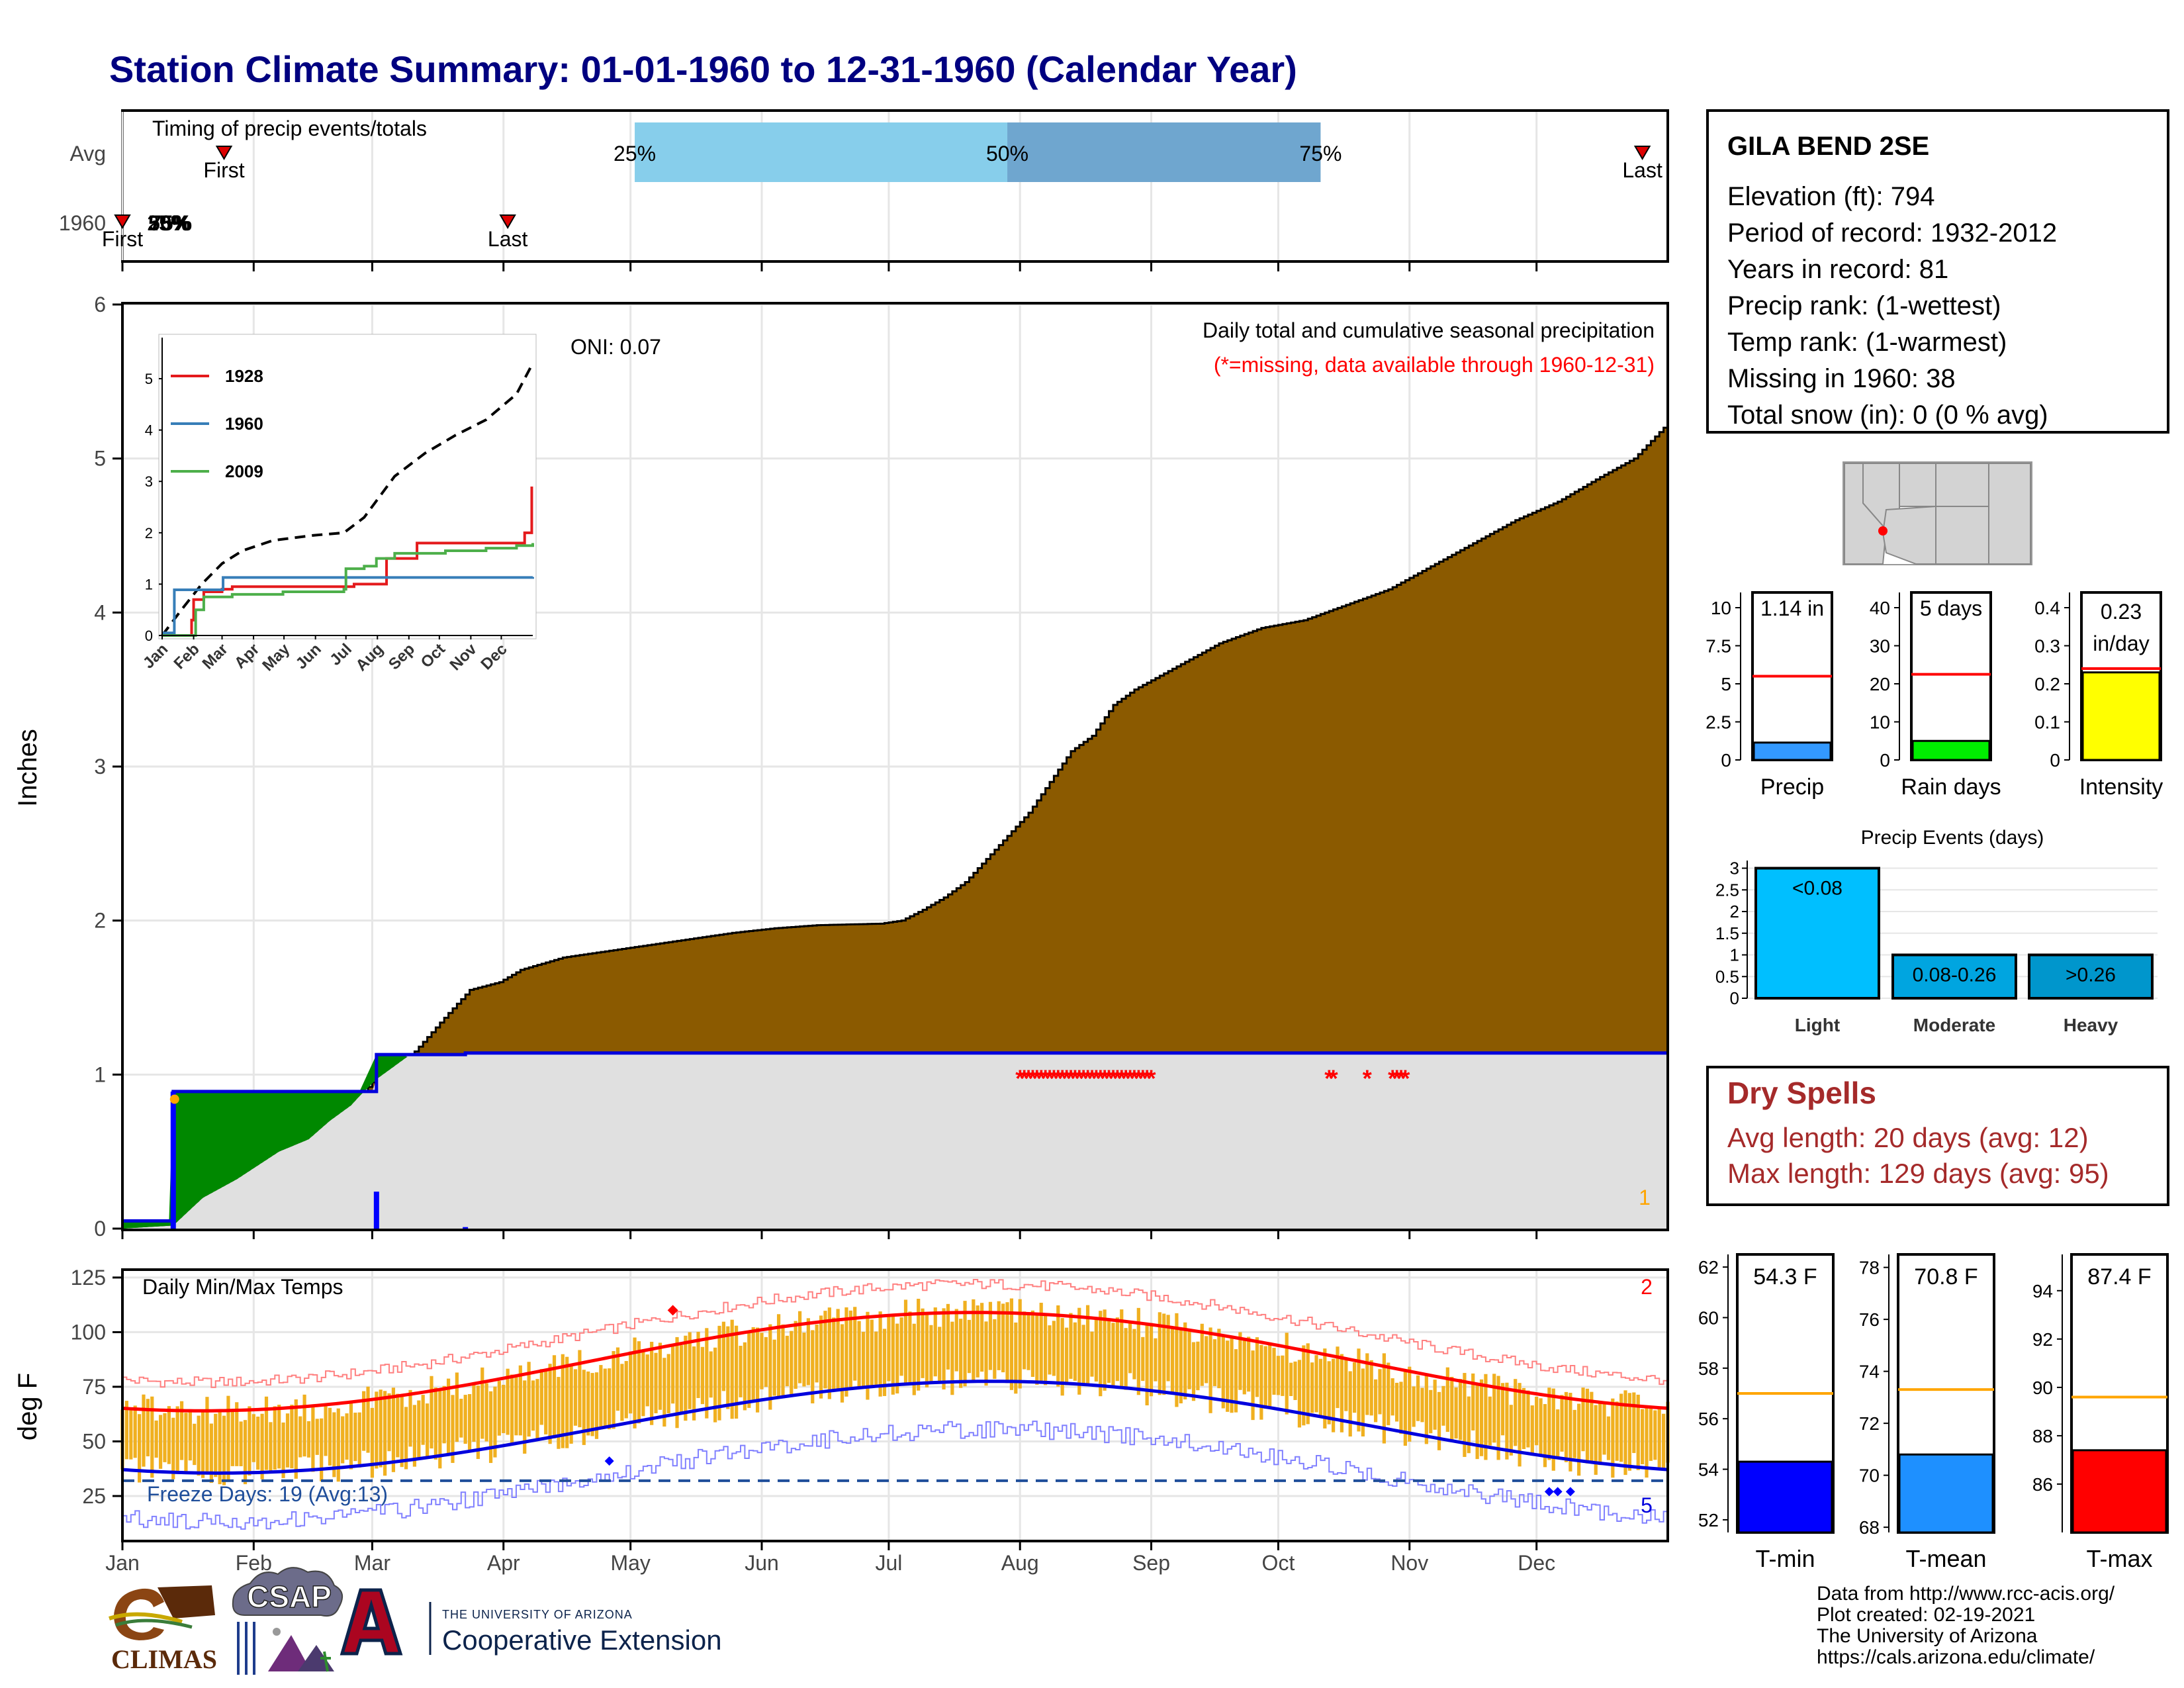 The image size is (2184, 1688). What do you see at coordinates (1151, 1563) in the screenshot?
I see `month-label: Sep` at bounding box center [1151, 1563].